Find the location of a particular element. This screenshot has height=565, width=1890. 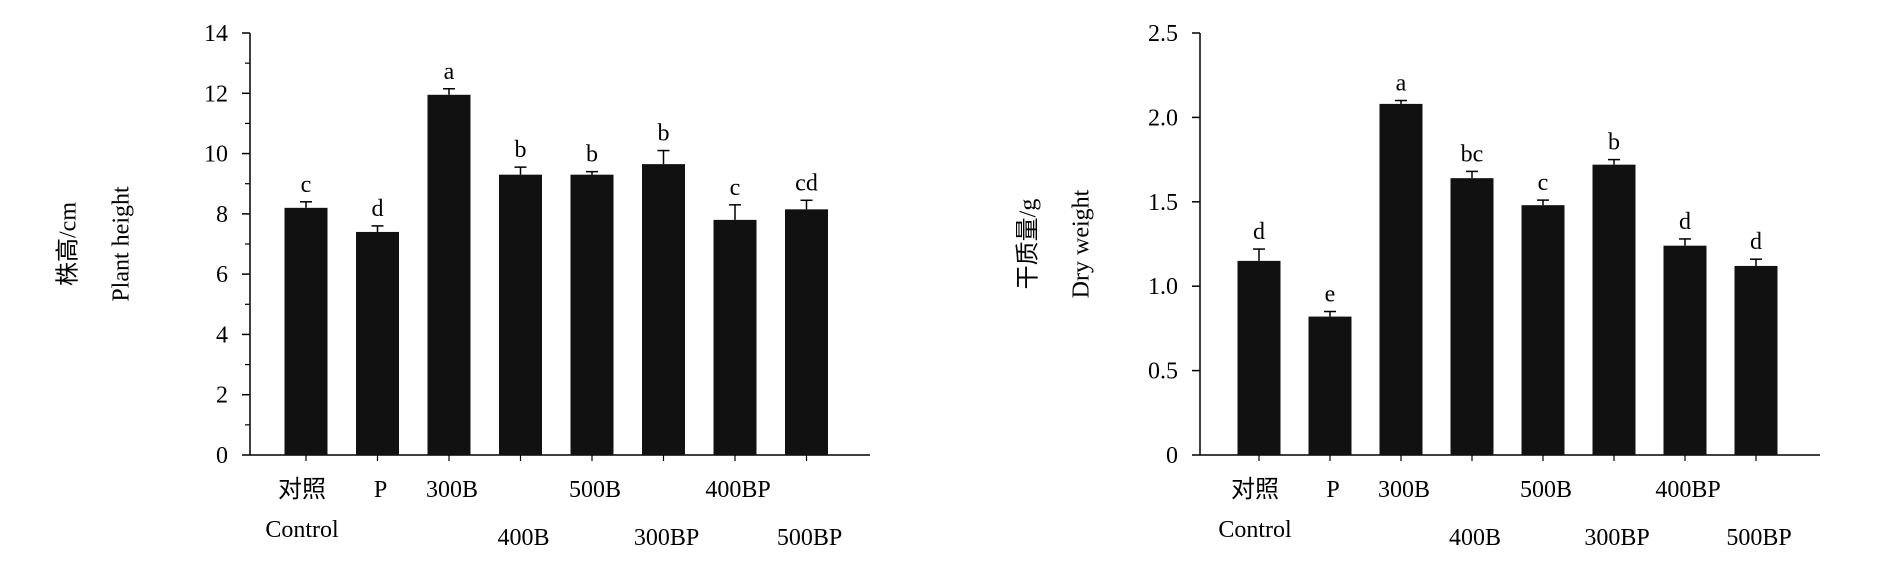

y-tick-label: 2.5 is located at coordinates (1163, 34).